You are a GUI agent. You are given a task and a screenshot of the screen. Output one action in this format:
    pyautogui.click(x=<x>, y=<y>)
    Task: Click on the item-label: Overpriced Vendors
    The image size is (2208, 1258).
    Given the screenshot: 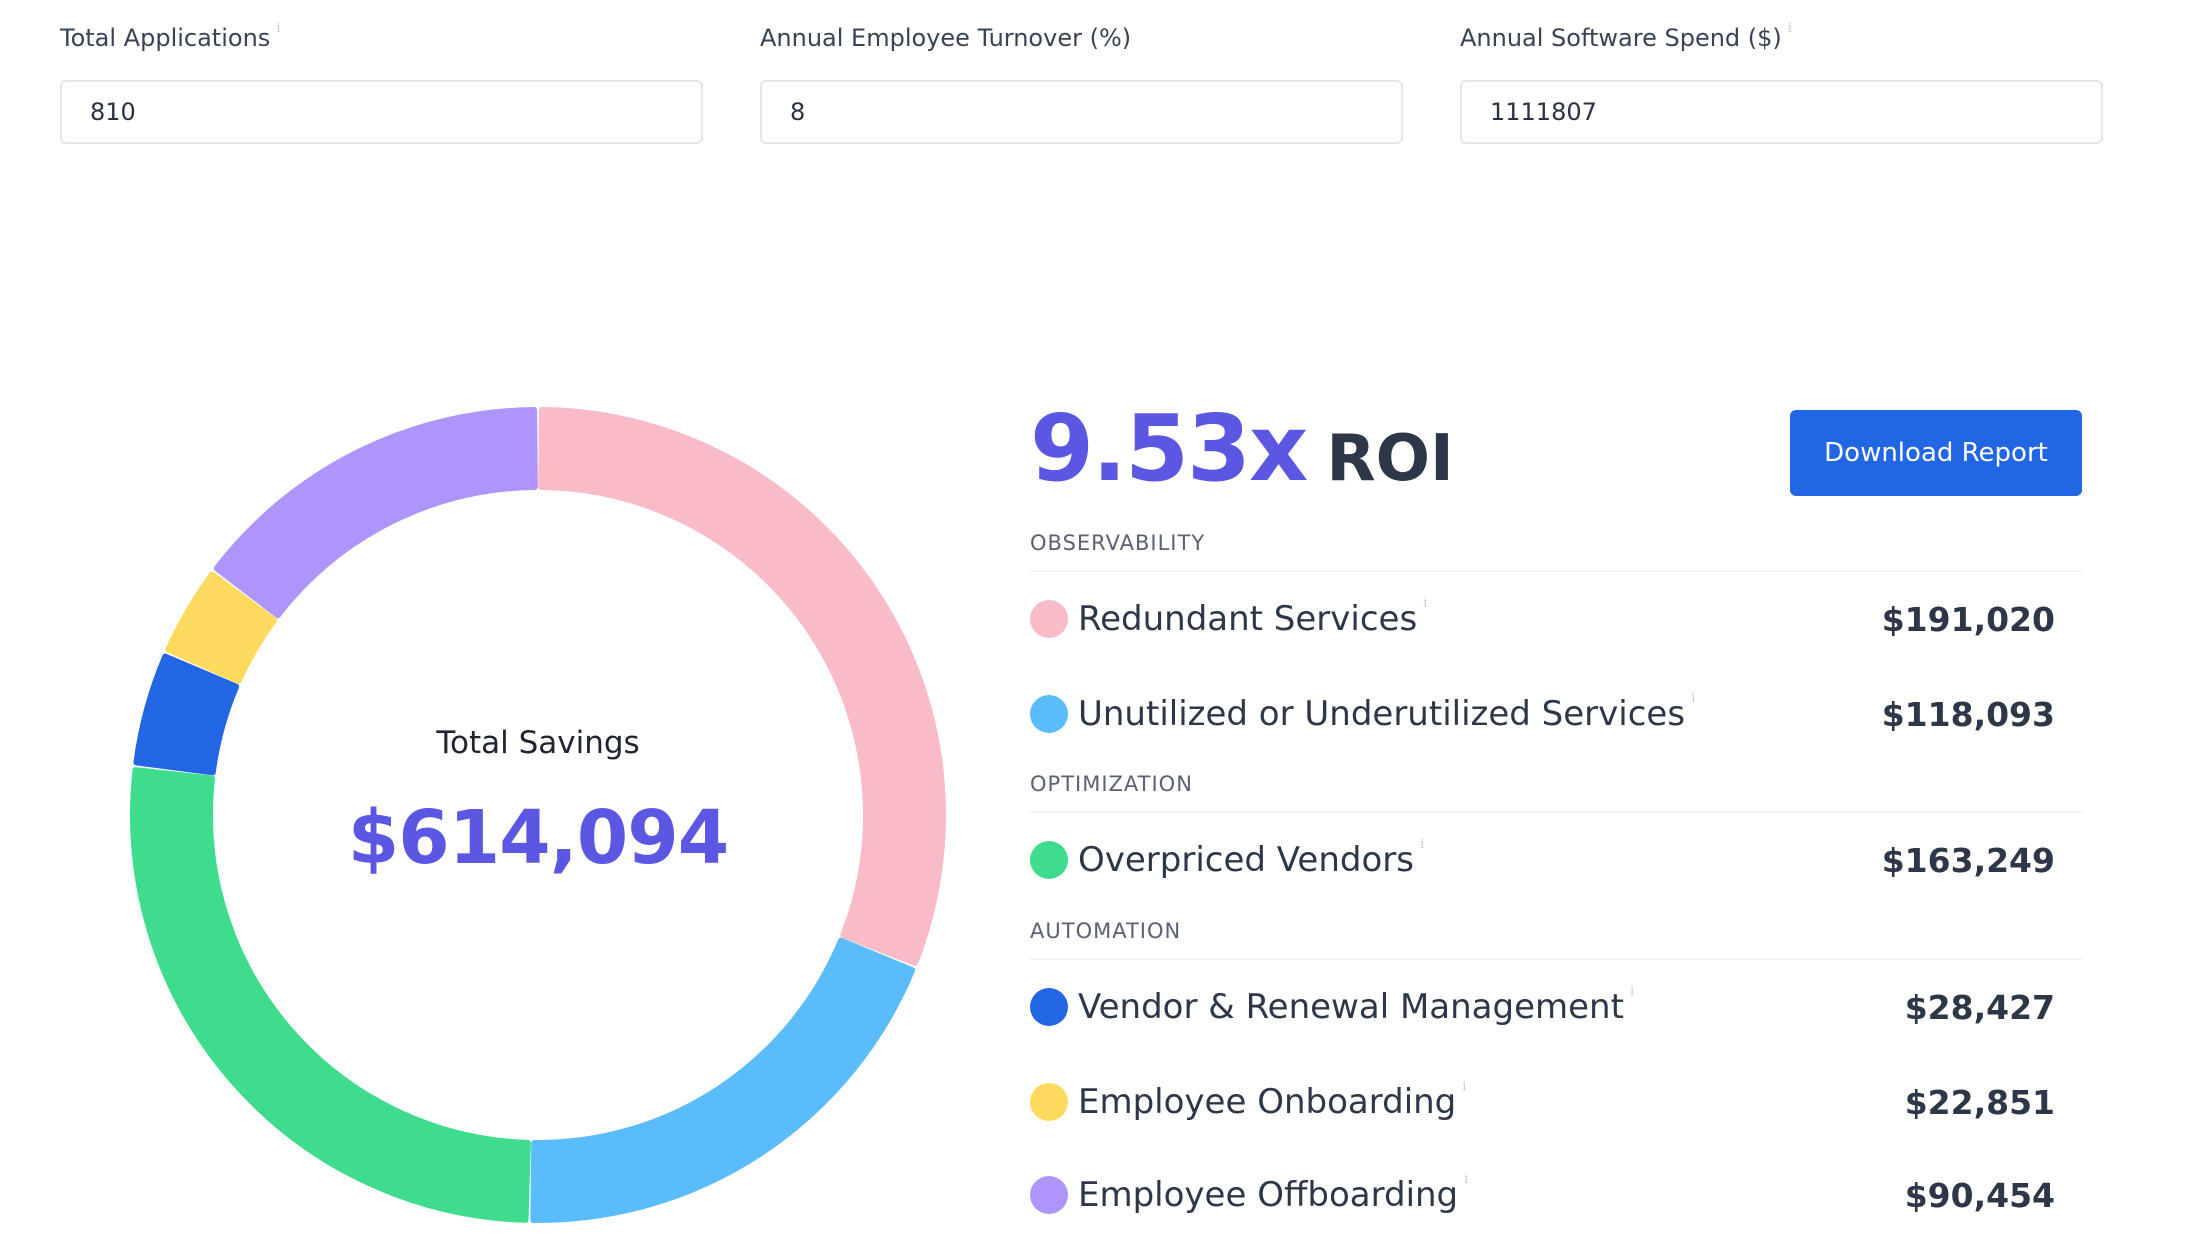 What is the action you would take?
    pyautogui.click(x=1246, y=860)
    